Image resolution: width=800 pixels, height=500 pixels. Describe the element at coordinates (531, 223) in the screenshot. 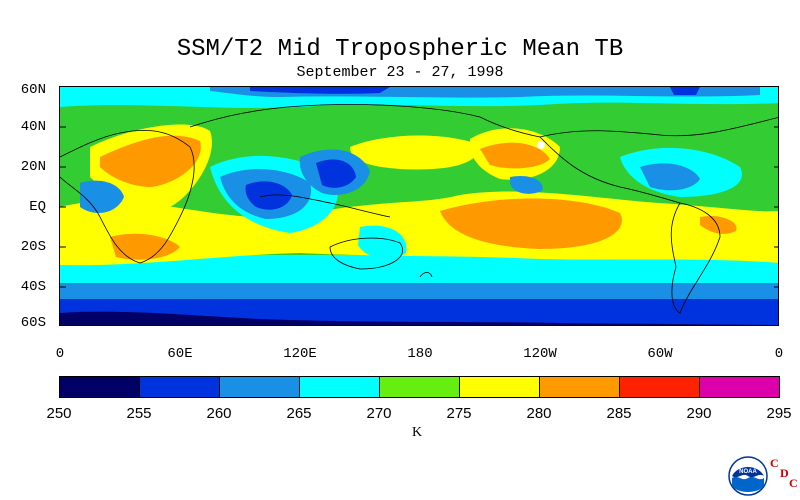

I see `contour-blob-central-pacific-orange` at that location.